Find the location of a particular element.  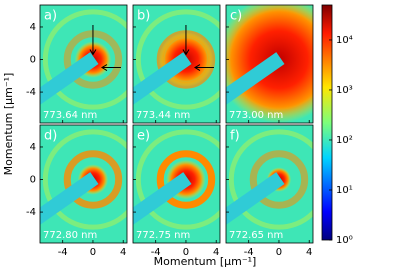

wavelength-label: 773.00 nm is located at coordinates (256, 115).